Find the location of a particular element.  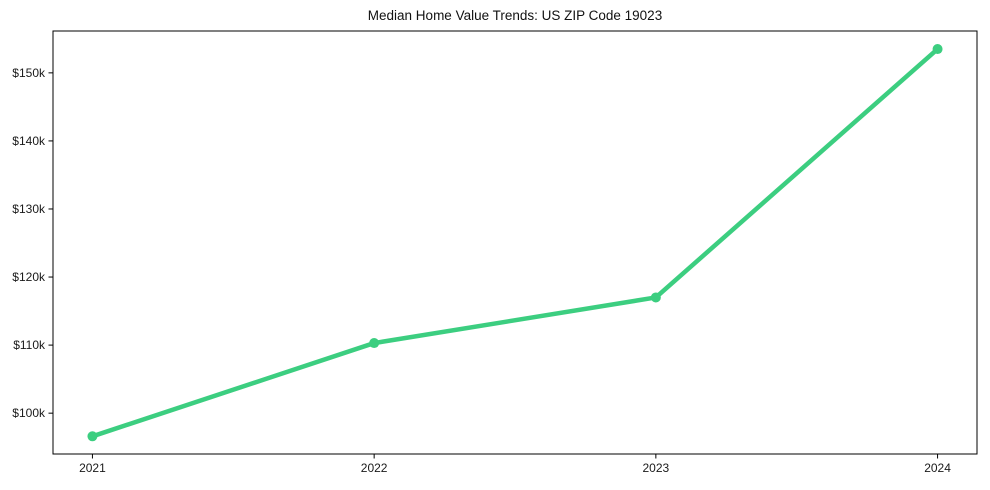

y-tick-label: $130k is located at coordinates (29, 209).